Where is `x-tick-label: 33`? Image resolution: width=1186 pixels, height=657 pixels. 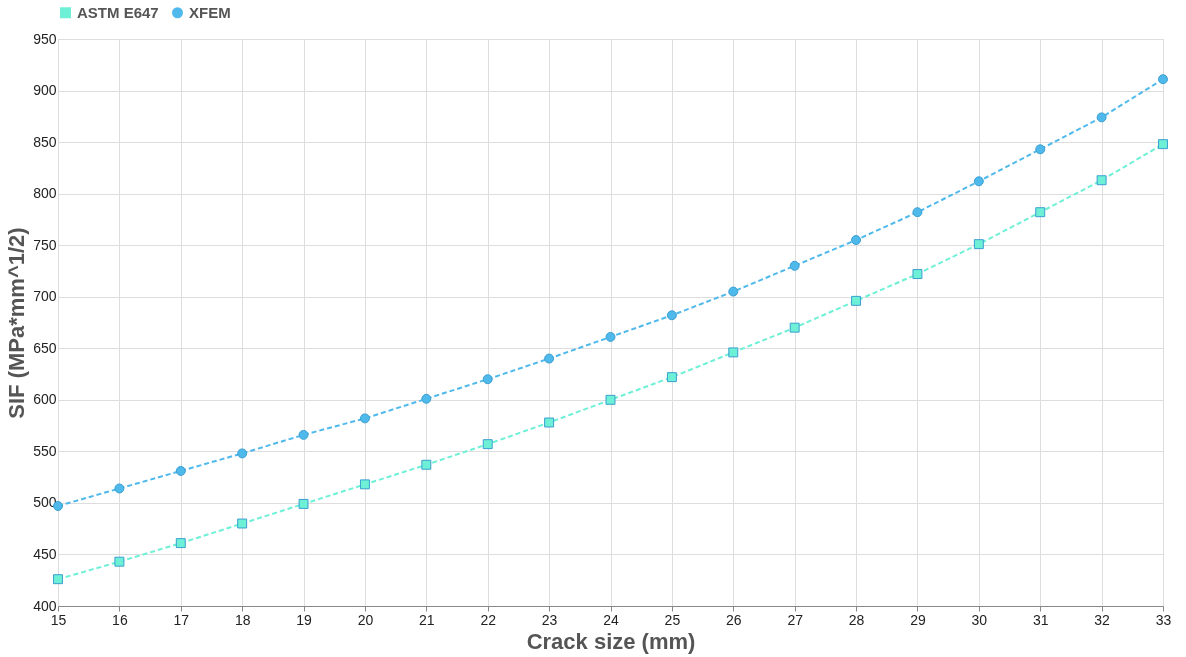
x-tick-label: 33 is located at coordinates (1163, 619).